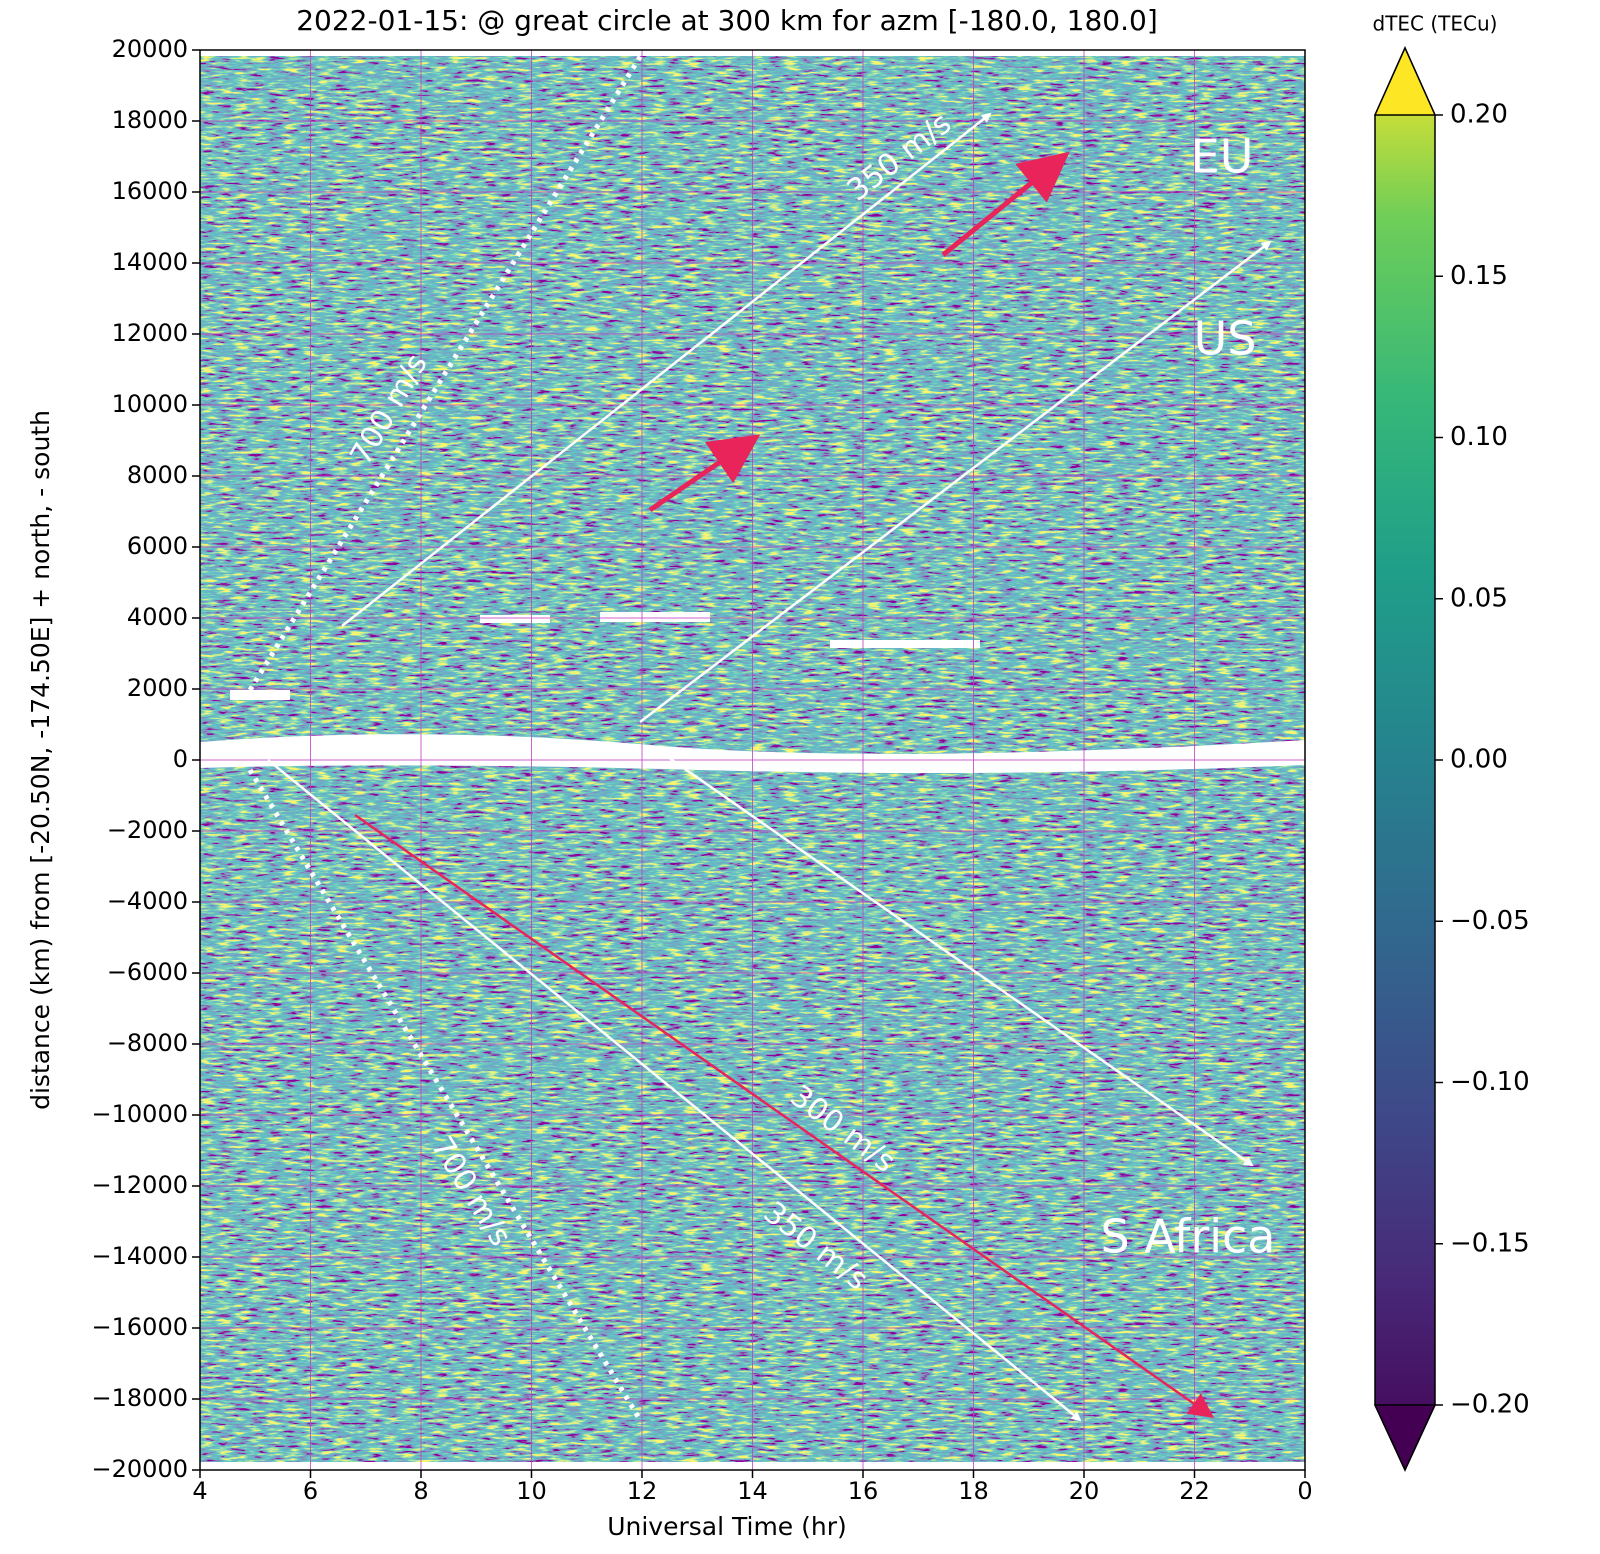 This screenshot has width=1600, height=1554. Describe the element at coordinates (1490, 1243) in the screenshot. I see `colorbar-tick-label: −0.15` at that location.